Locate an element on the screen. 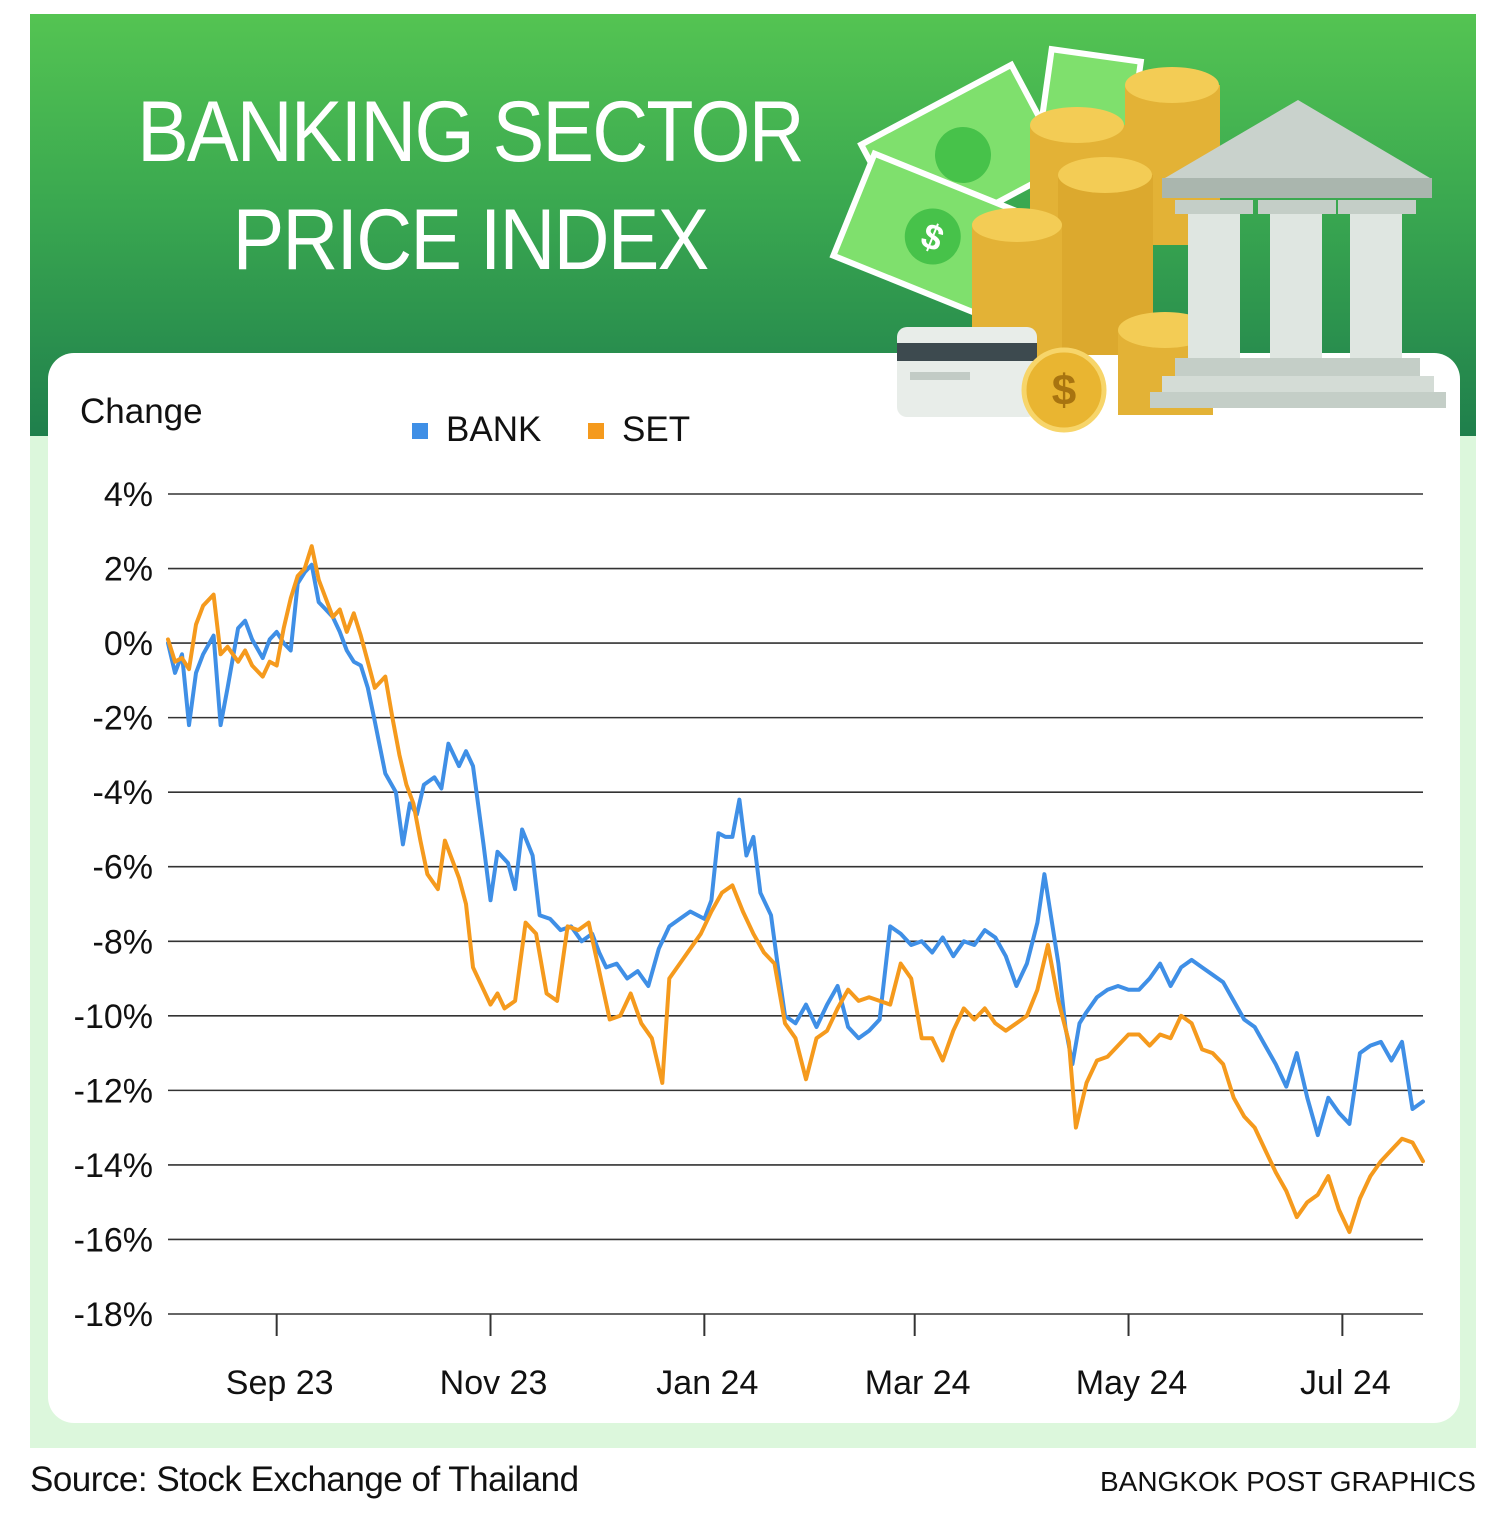 The height and width of the screenshot is (1513, 1500). y-tick-label: -18% is located at coordinates (113, 1315).